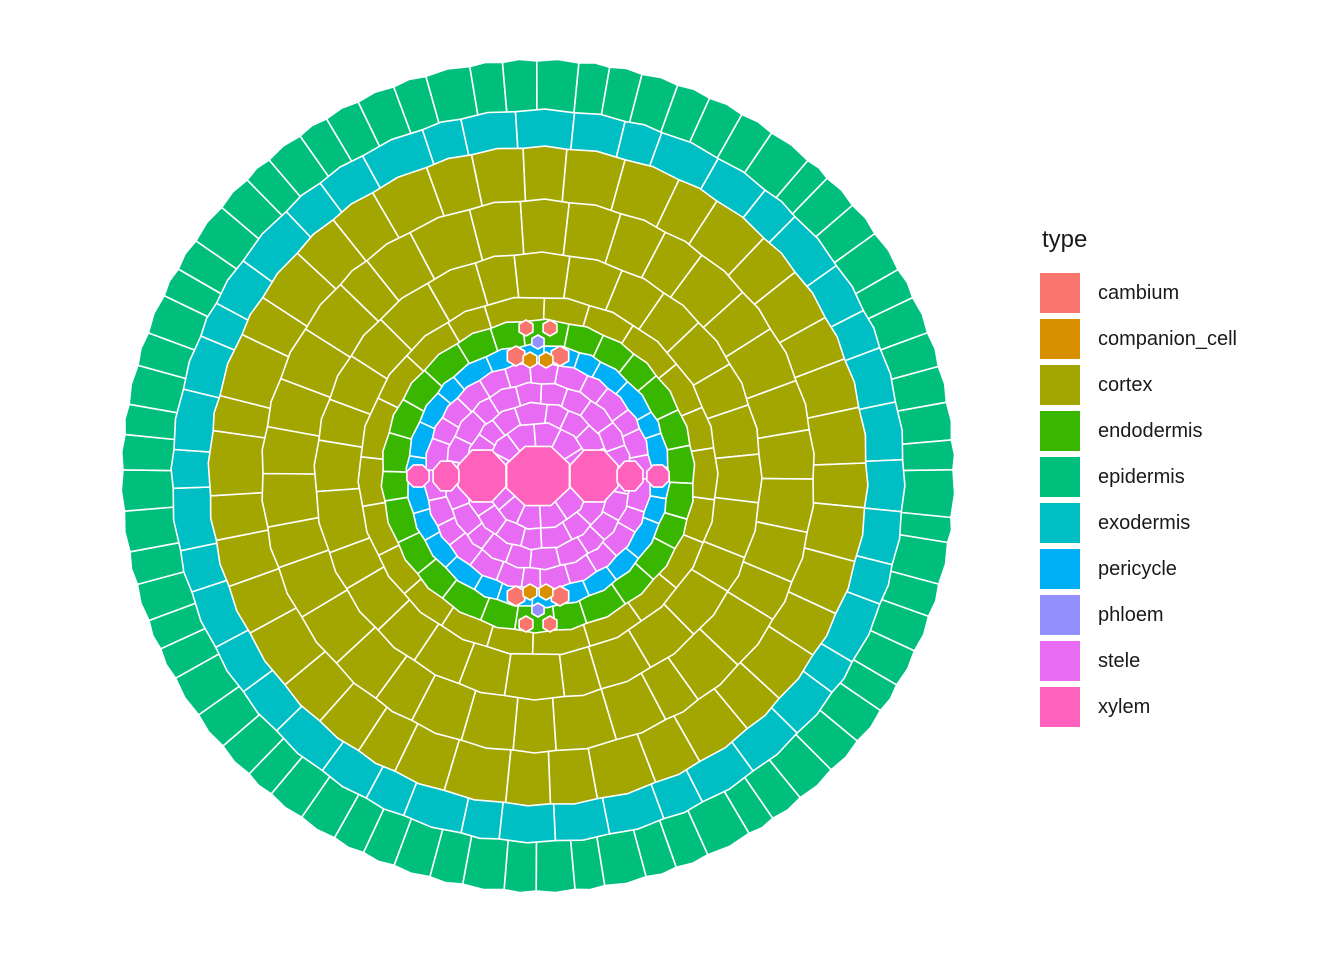 The image size is (1344, 960). I want to click on legend-label: pericycle, so click(1137, 568).